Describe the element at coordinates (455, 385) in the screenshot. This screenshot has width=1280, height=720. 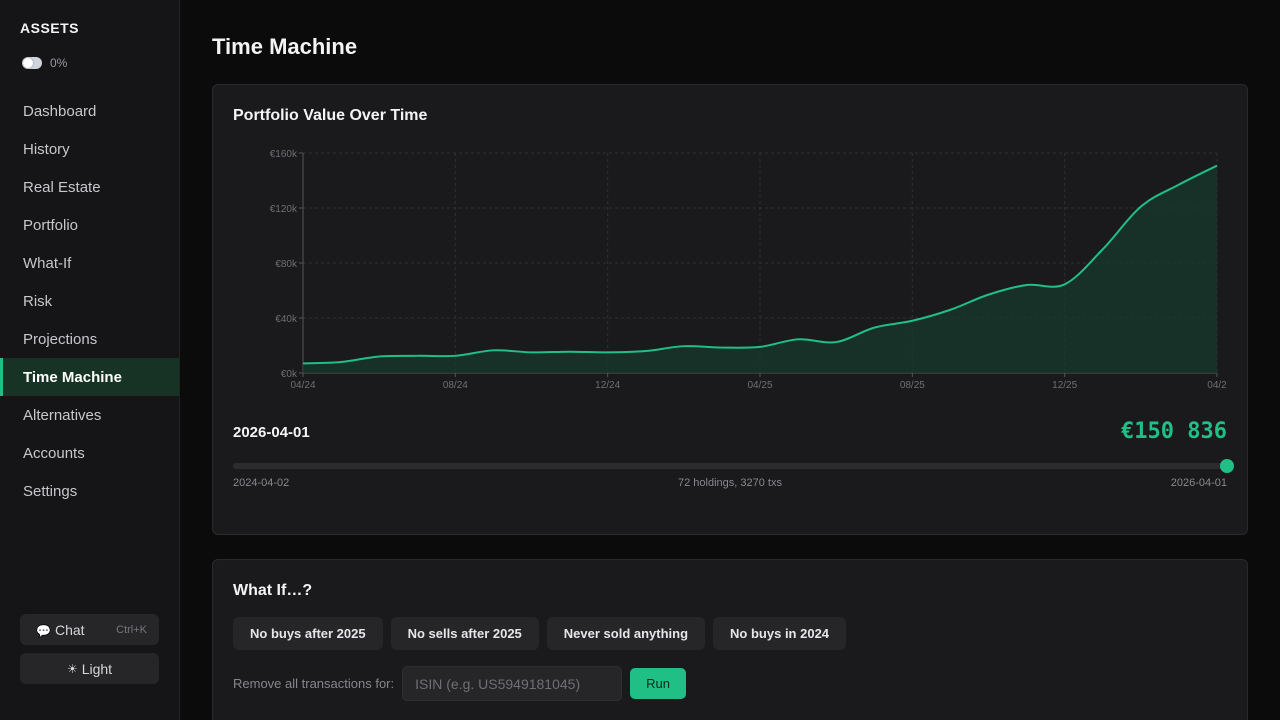
I see `x-tick-label: 08/24` at that location.